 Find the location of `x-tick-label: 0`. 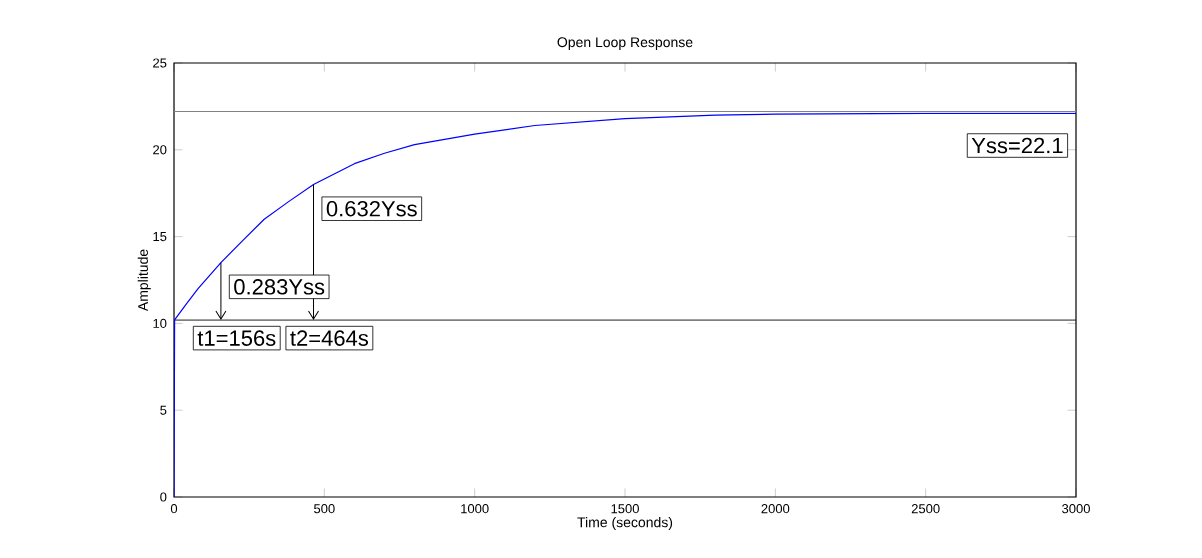

x-tick-label: 0 is located at coordinates (174, 509).